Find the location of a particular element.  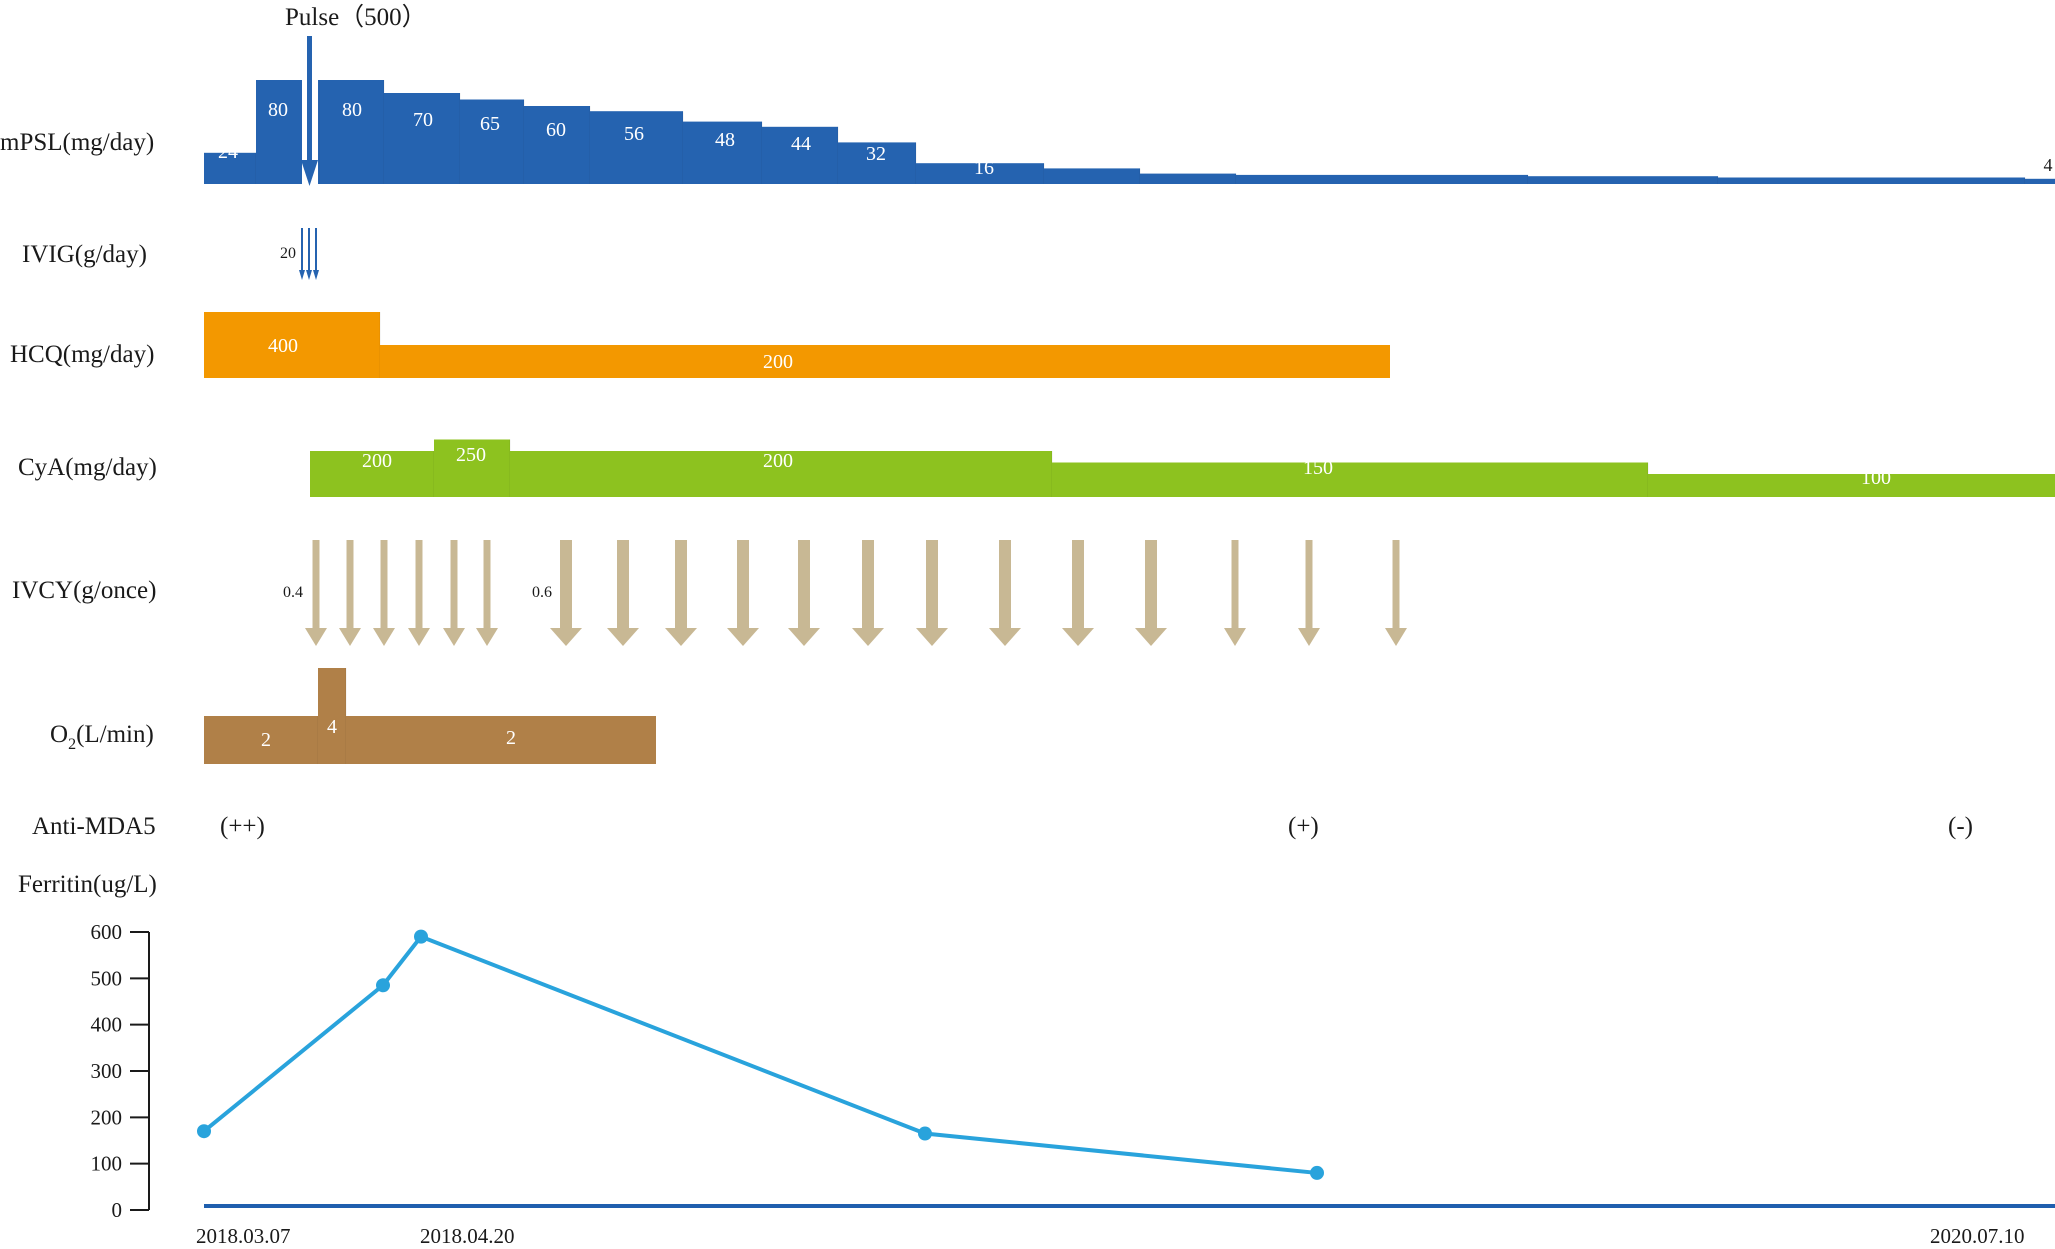

o2-label-main: O is located at coordinates (59, 734).